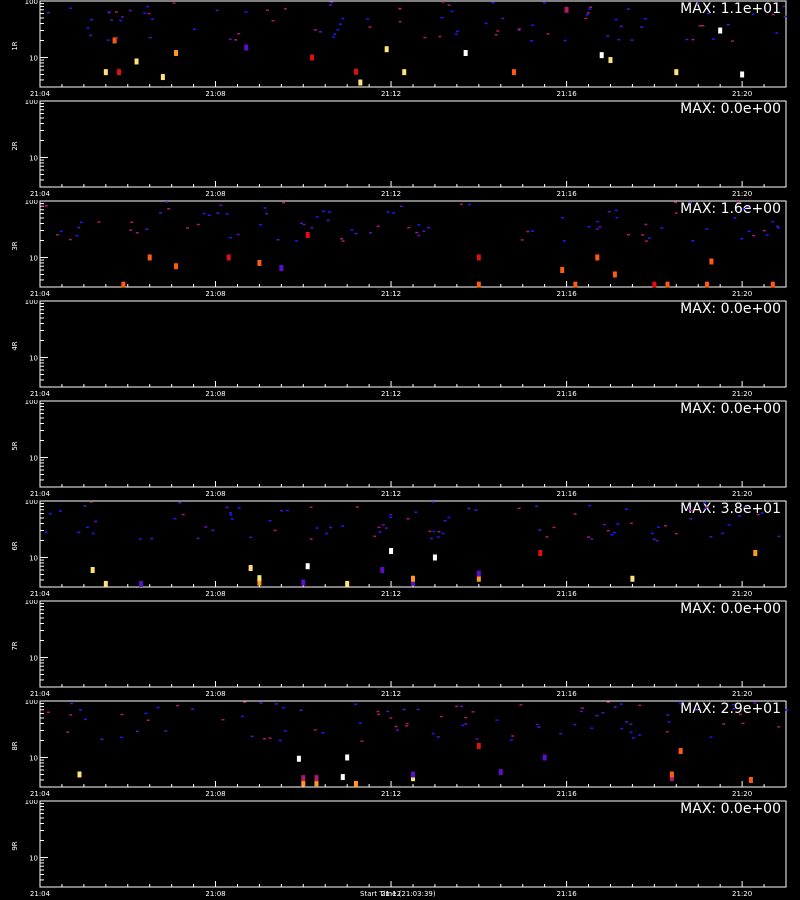 The width and height of the screenshot is (800, 900). What do you see at coordinates (15, 345) in the screenshot?
I see `y-axis-label: 4R` at bounding box center [15, 345].